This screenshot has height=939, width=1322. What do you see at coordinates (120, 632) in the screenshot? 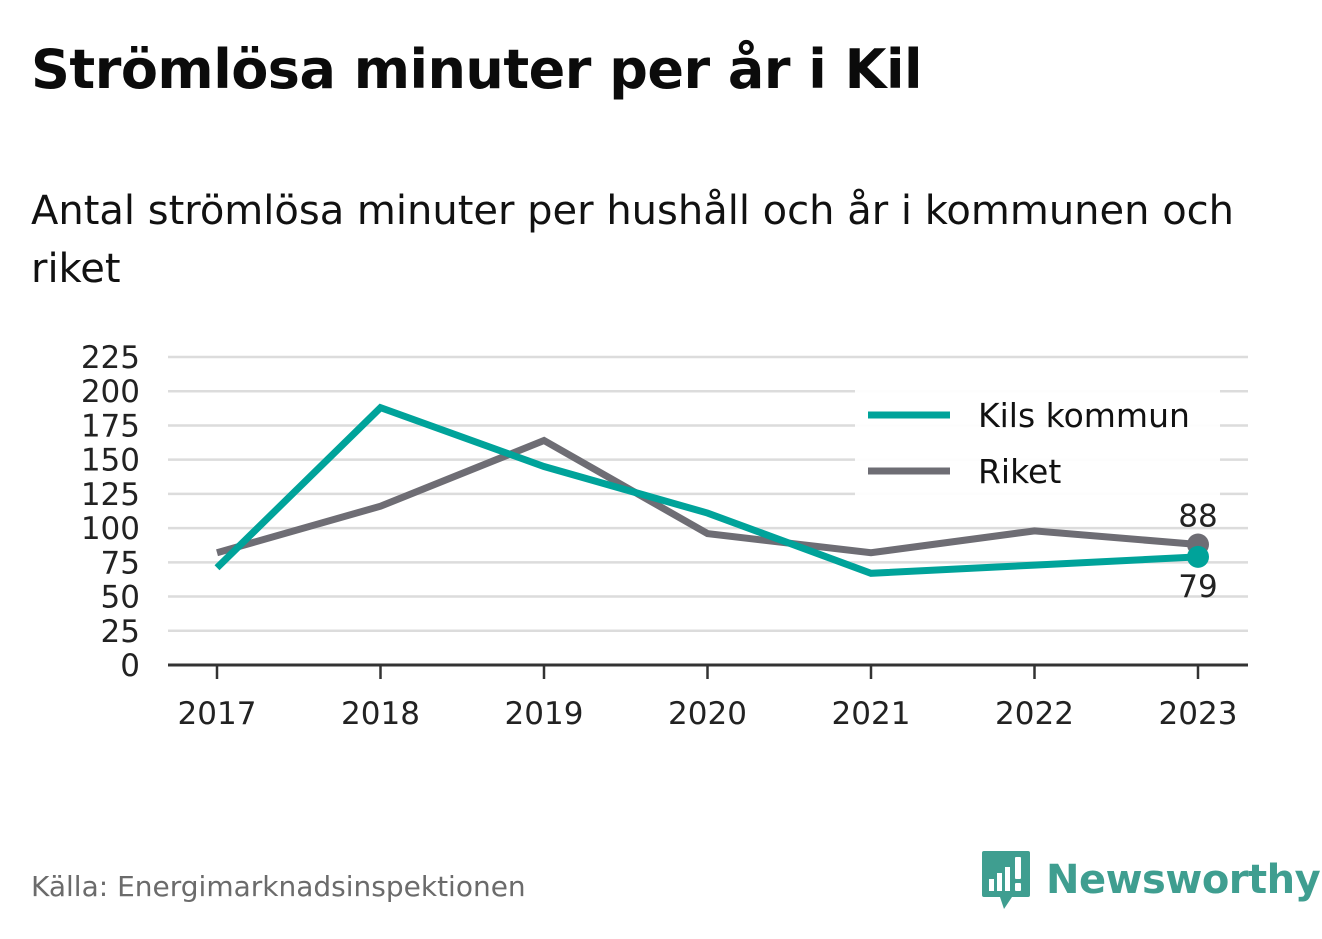
I see `y-tick-label: 25` at bounding box center [120, 632].